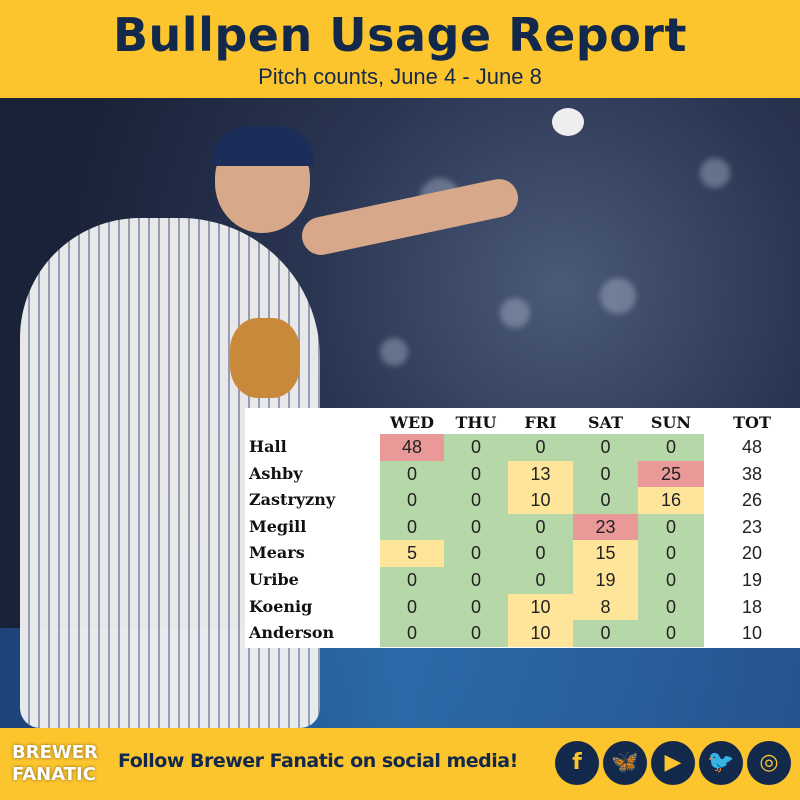 The width and height of the screenshot is (800, 800). I want to click on pitcher-name: Anderson, so click(292, 633).